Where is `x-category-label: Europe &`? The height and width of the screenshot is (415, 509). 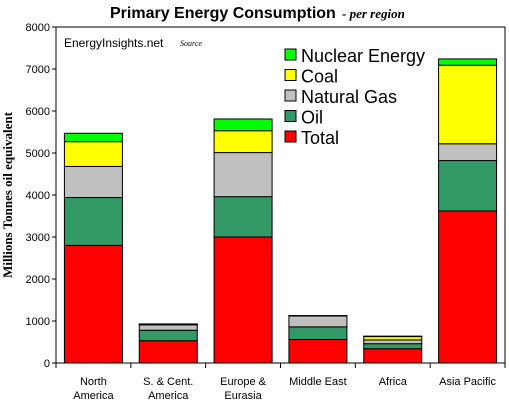 x-category-label: Europe & is located at coordinates (243, 382).